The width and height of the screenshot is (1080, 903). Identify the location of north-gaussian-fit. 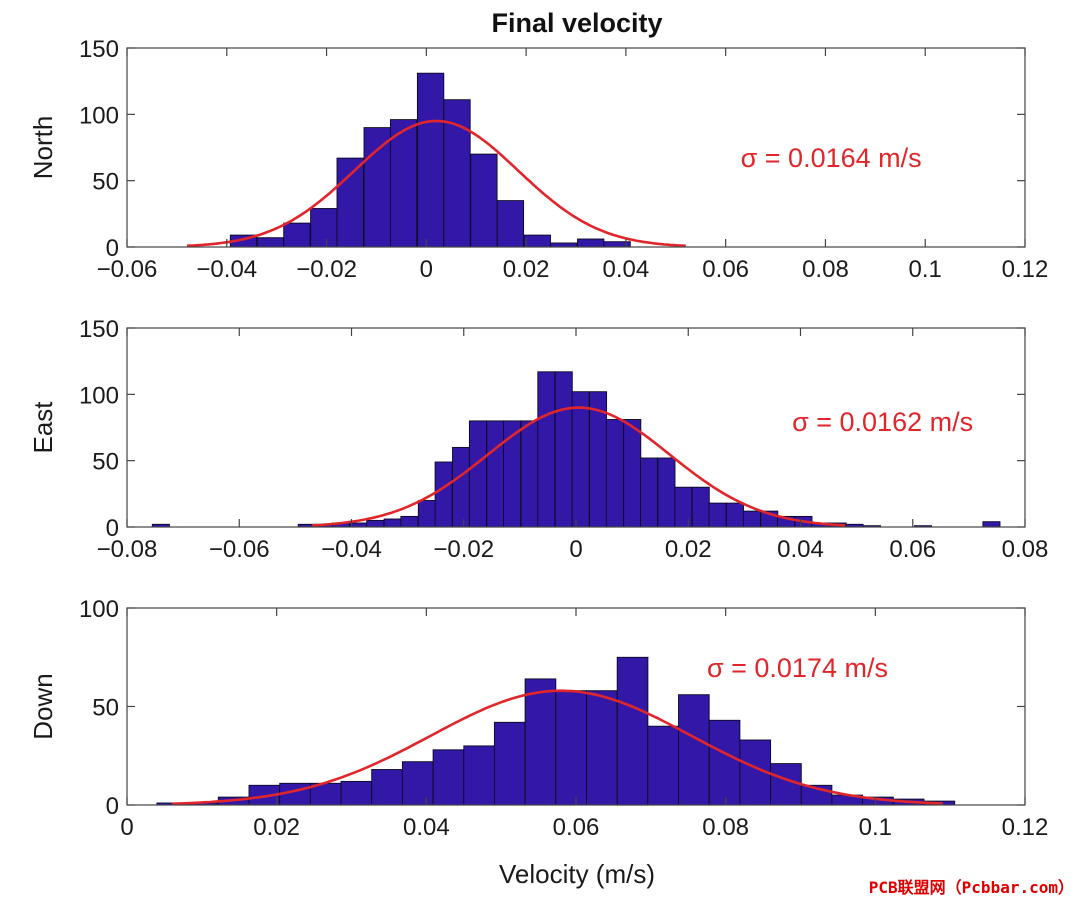
(436, 183).